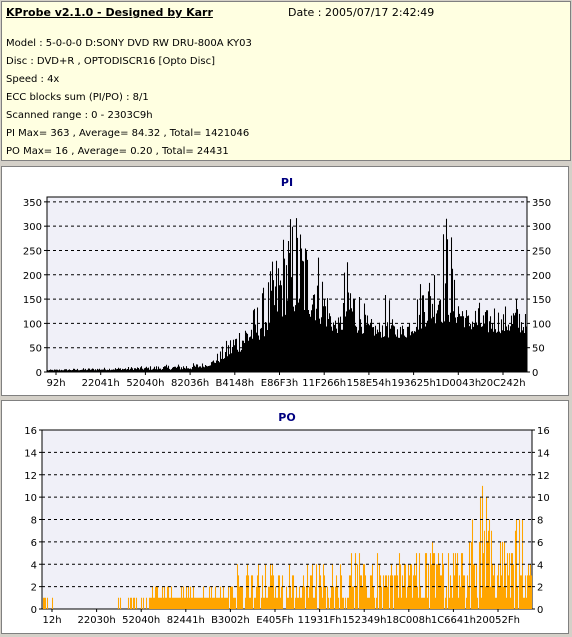  What do you see at coordinates (190, 383) in the screenshot?
I see `x-tick-label: 82036h` at bounding box center [190, 383].